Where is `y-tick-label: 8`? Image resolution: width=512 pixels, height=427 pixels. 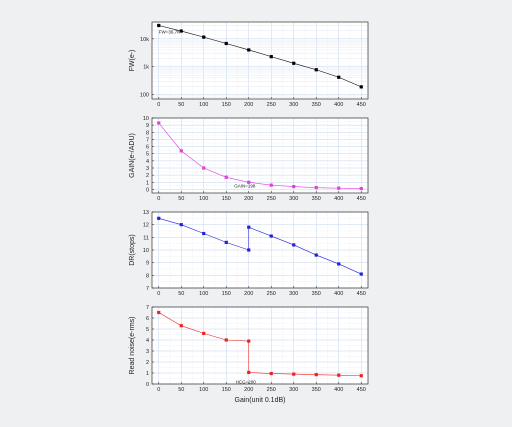
y-tick-label: 8 is located at coordinates (147, 133).